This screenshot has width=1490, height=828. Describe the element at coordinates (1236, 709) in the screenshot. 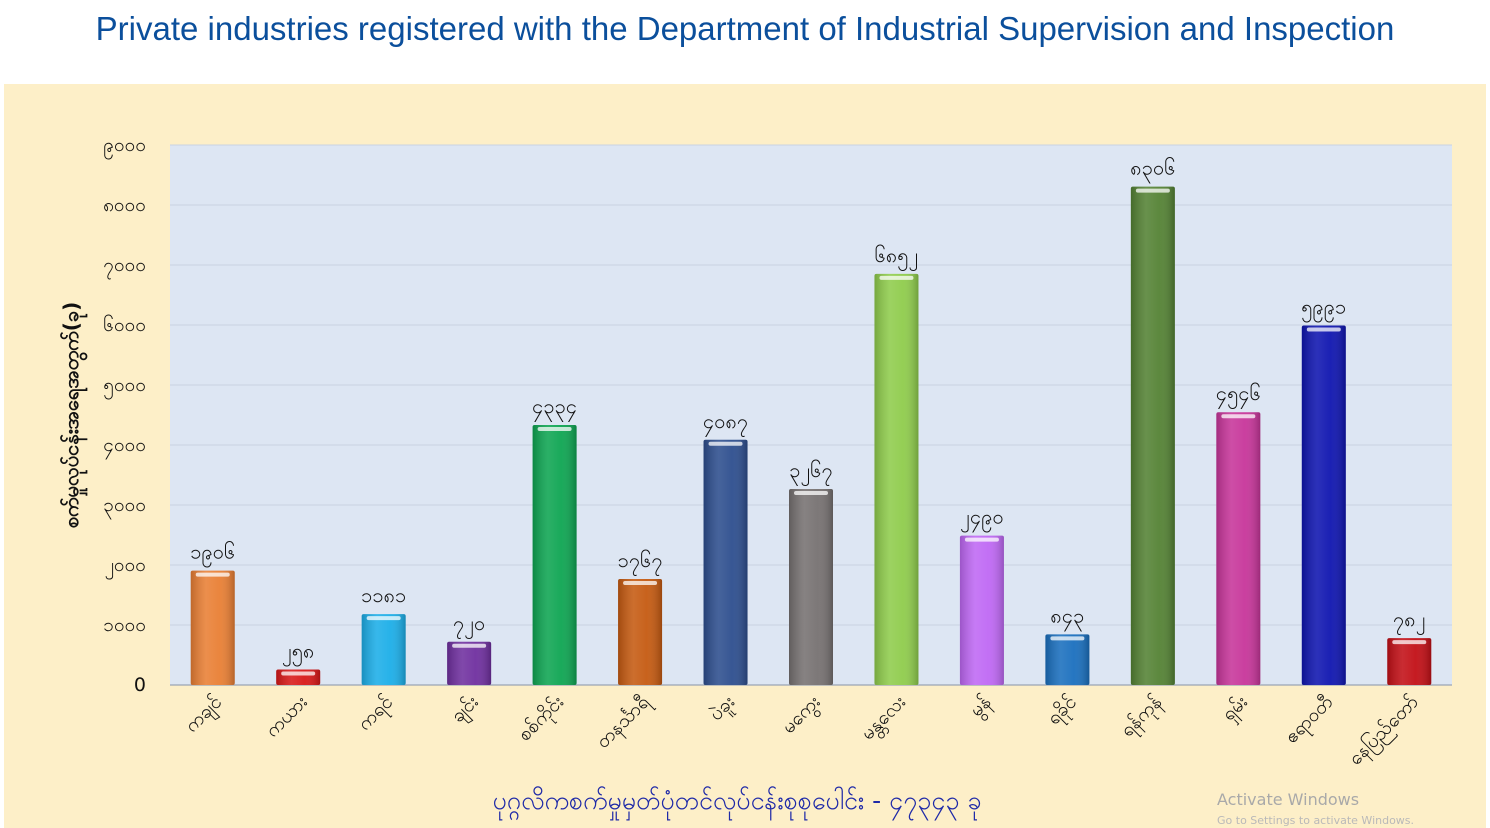

I see `x-tick-label: ရှမ်း` at that location.